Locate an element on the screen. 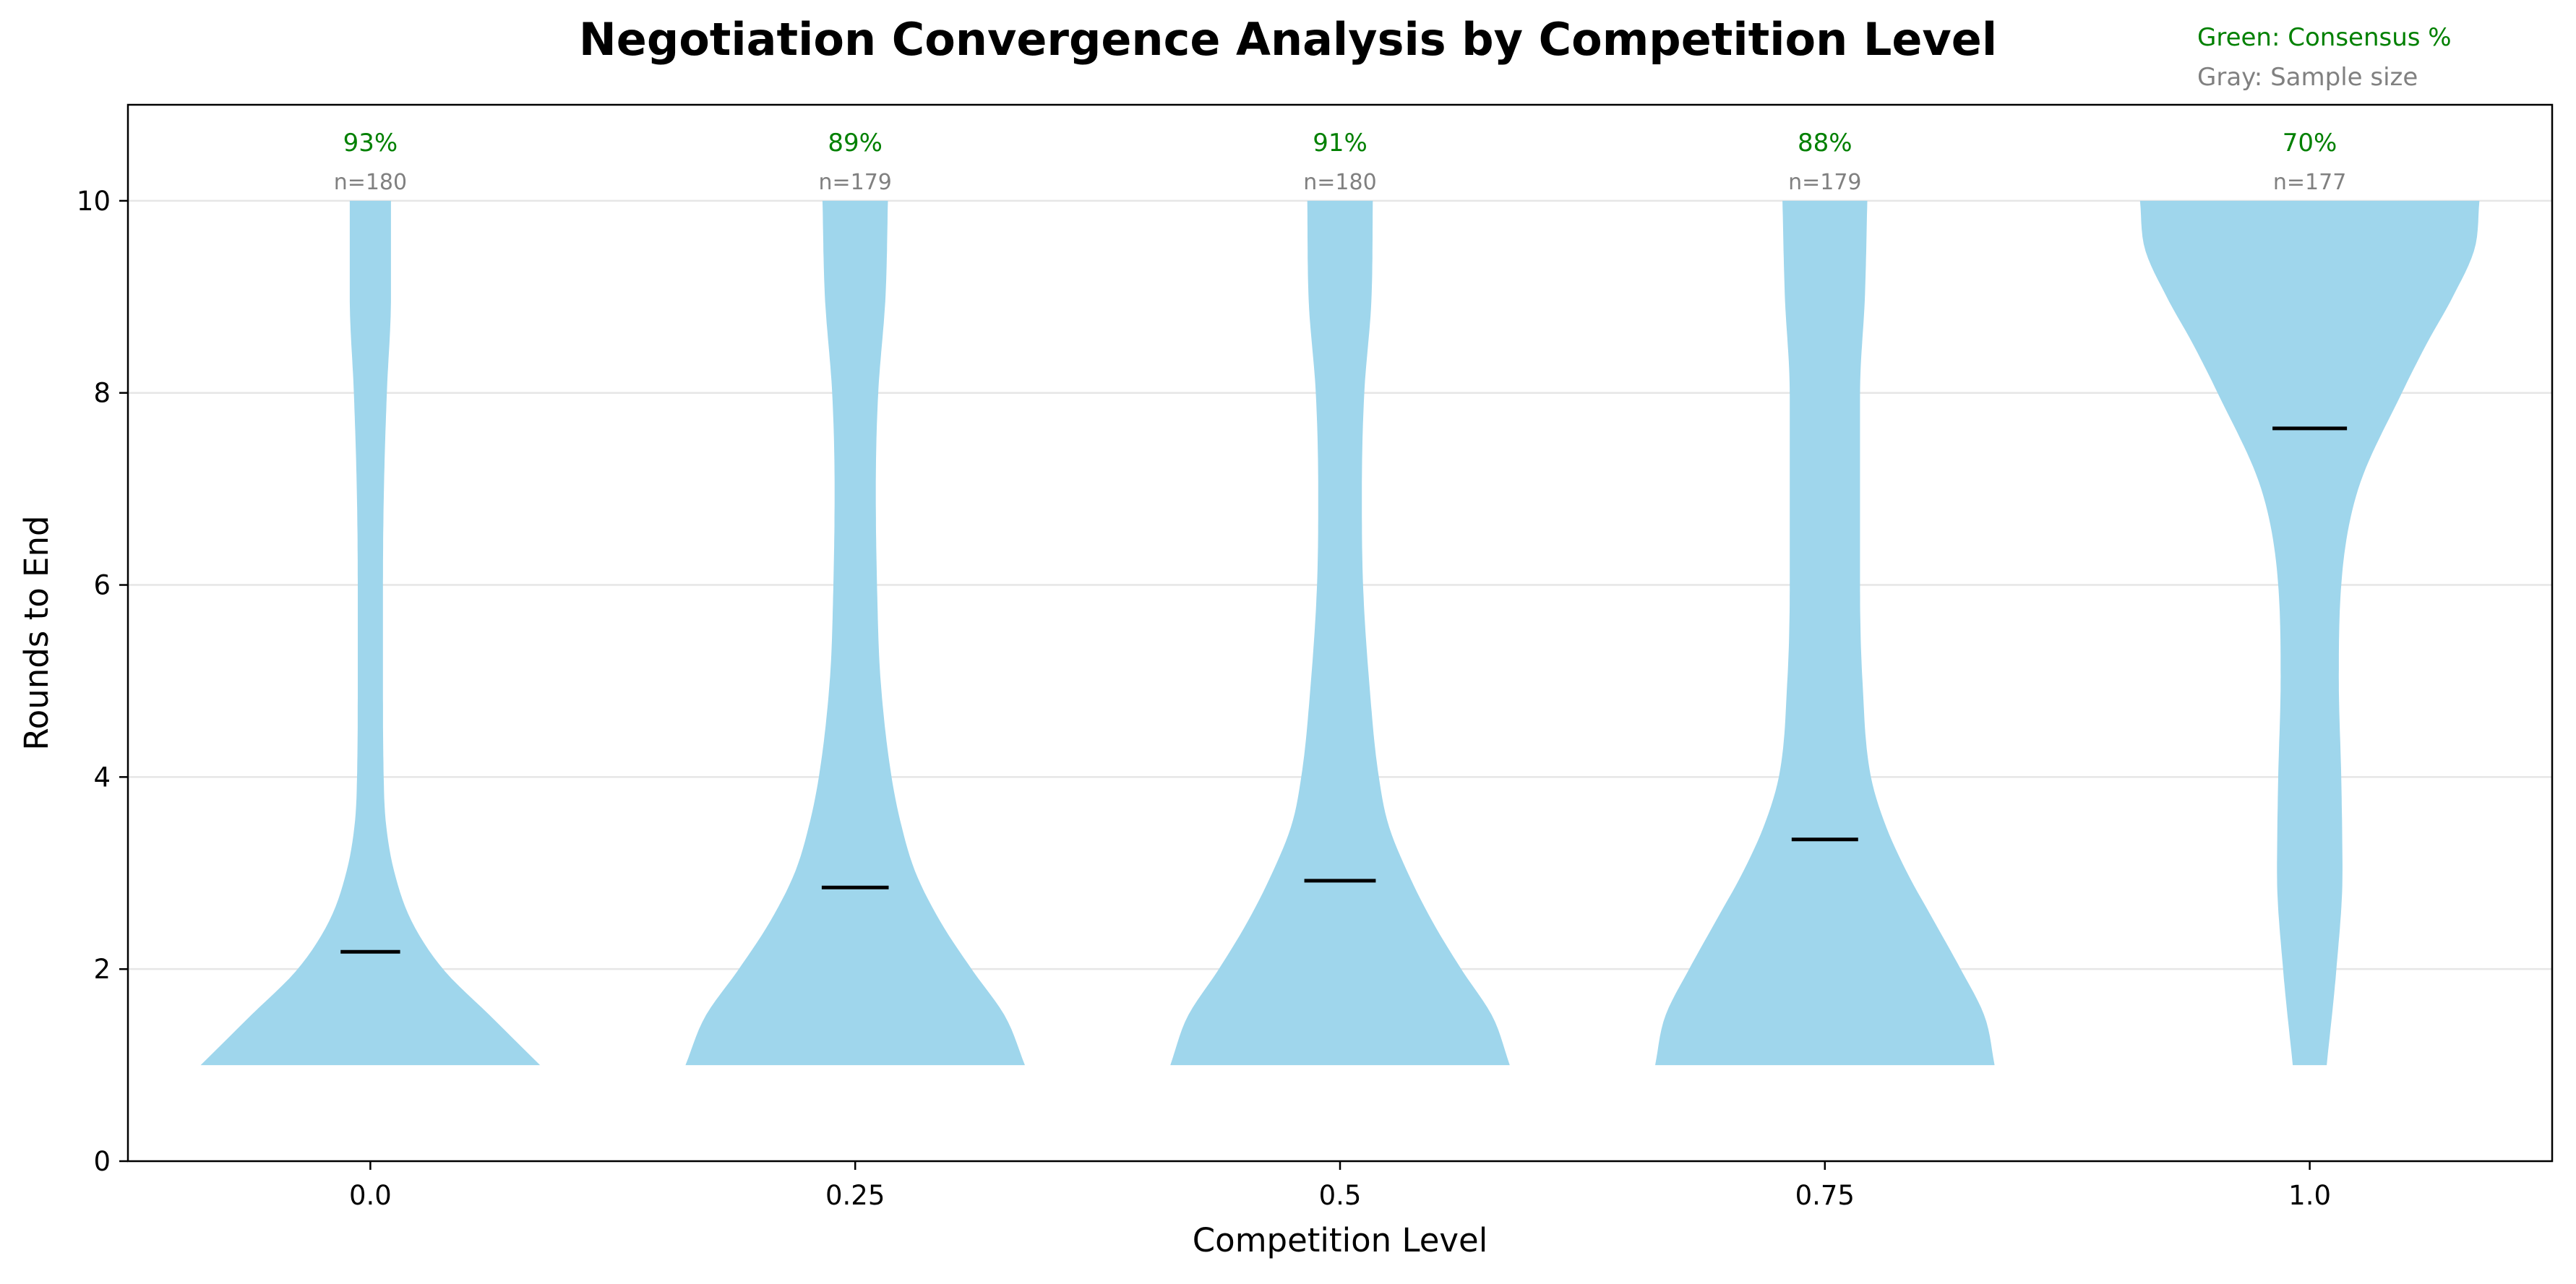  x-tick-label: 0.0 is located at coordinates (370, 1195).